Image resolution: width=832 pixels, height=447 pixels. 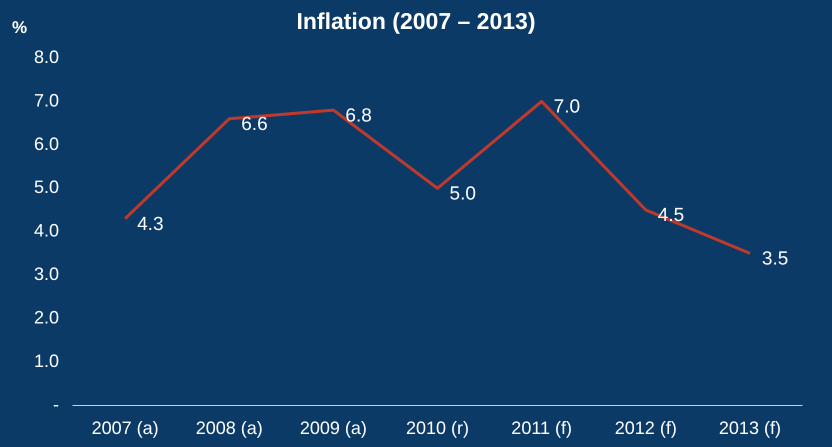 What do you see at coordinates (229, 428) in the screenshot?
I see `x-tick-label: 2008 (a)` at bounding box center [229, 428].